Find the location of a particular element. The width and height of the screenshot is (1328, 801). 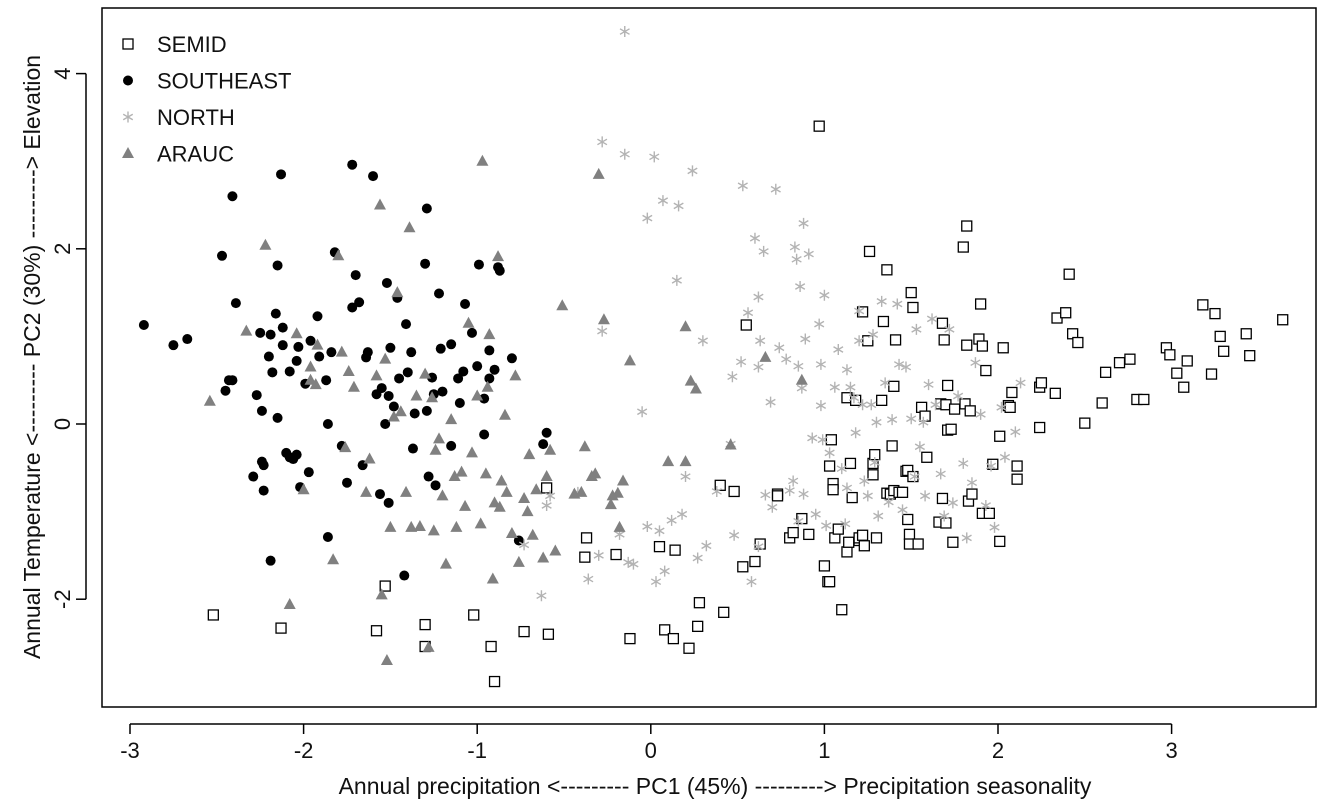

x-tick-label: 3 is located at coordinates (1171, 750).